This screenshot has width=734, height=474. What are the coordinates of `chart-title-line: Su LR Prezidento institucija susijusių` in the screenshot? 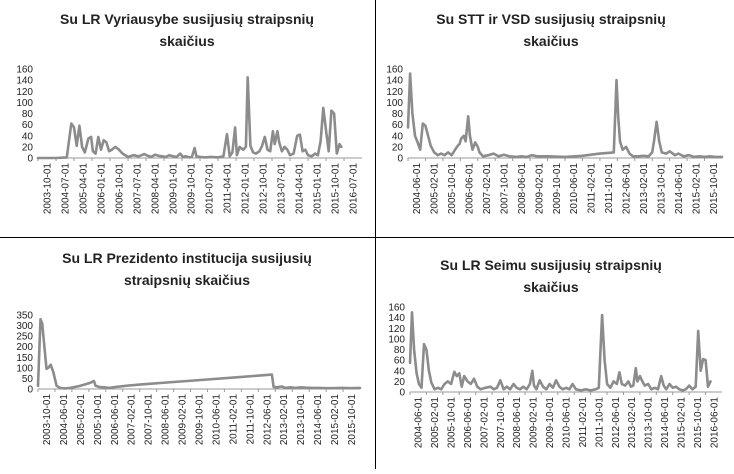 It's located at (187, 258).